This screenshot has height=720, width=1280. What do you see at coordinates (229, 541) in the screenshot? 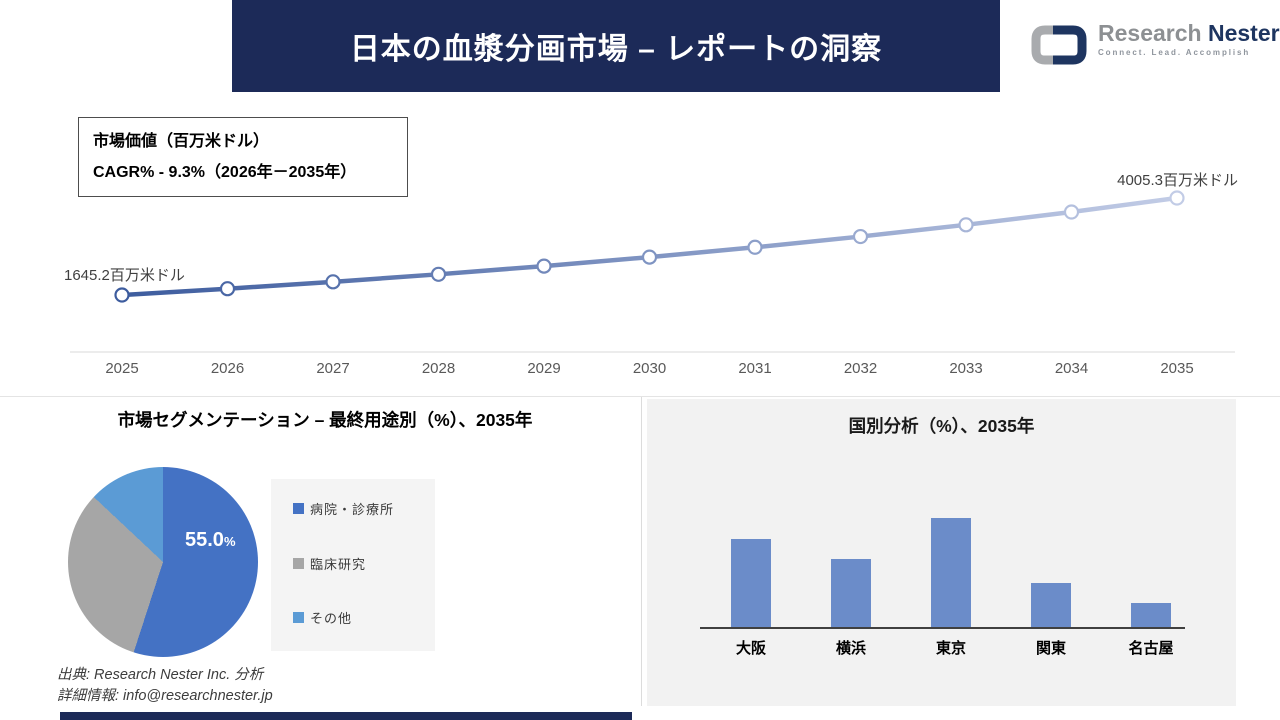
I see `pie-data-label-unit: %` at bounding box center [229, 541].